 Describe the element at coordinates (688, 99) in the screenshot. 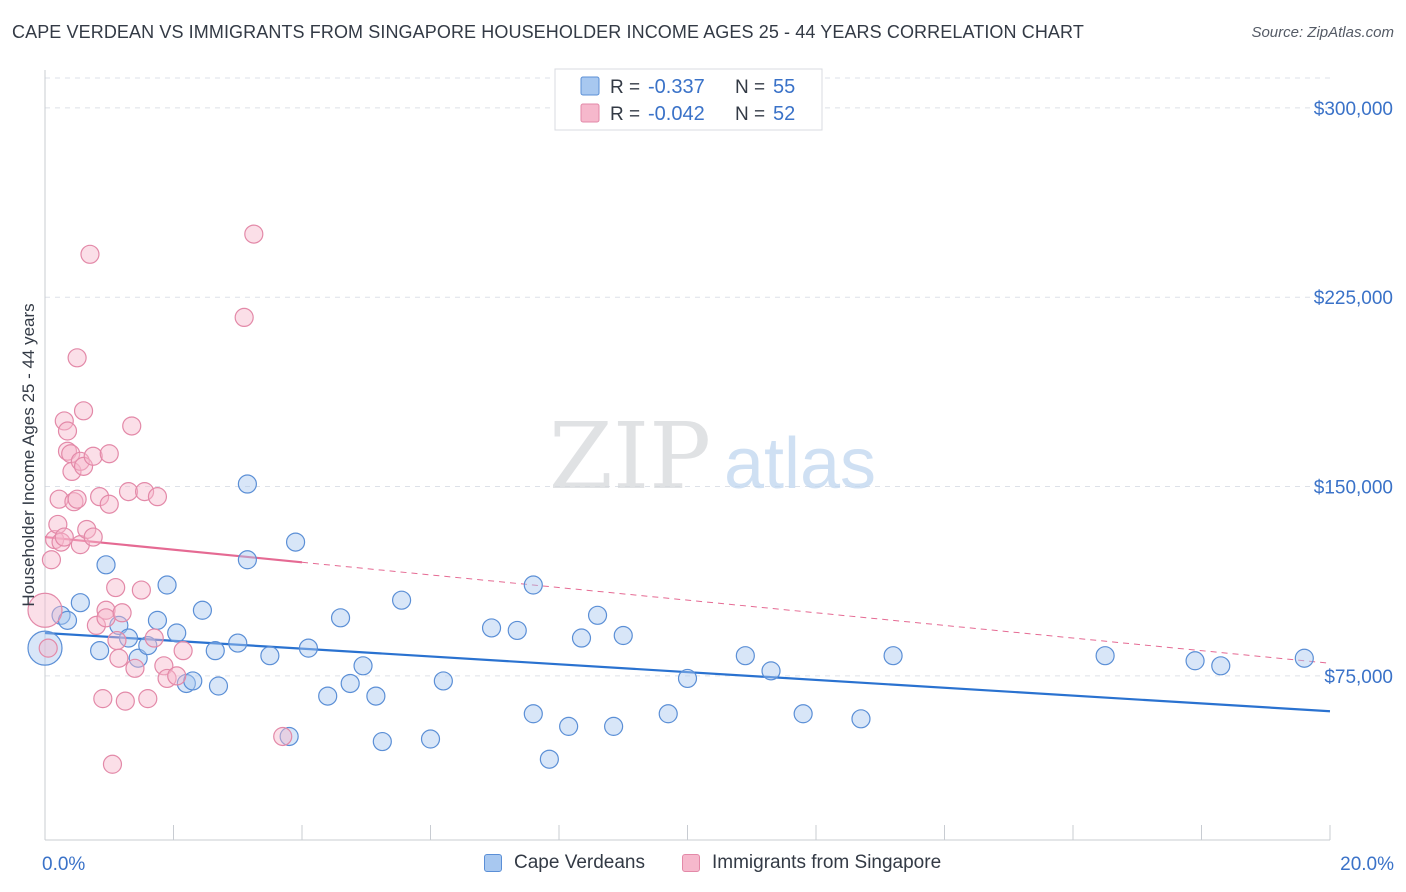

I see `stats-legend: R = -0.337 N = 55 R = -0.042 N = 52` at that location.